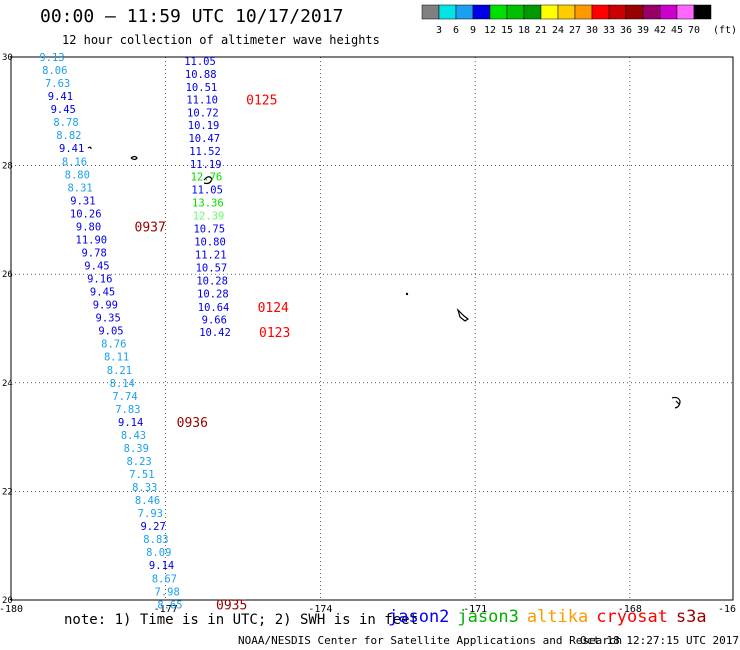 The height and width of the screenshot is (650, 740). What do you see at coordinates (609, 30) in the screenshot?
I see `colorbar-tick-label: 33` at bounding box center [609, 30].